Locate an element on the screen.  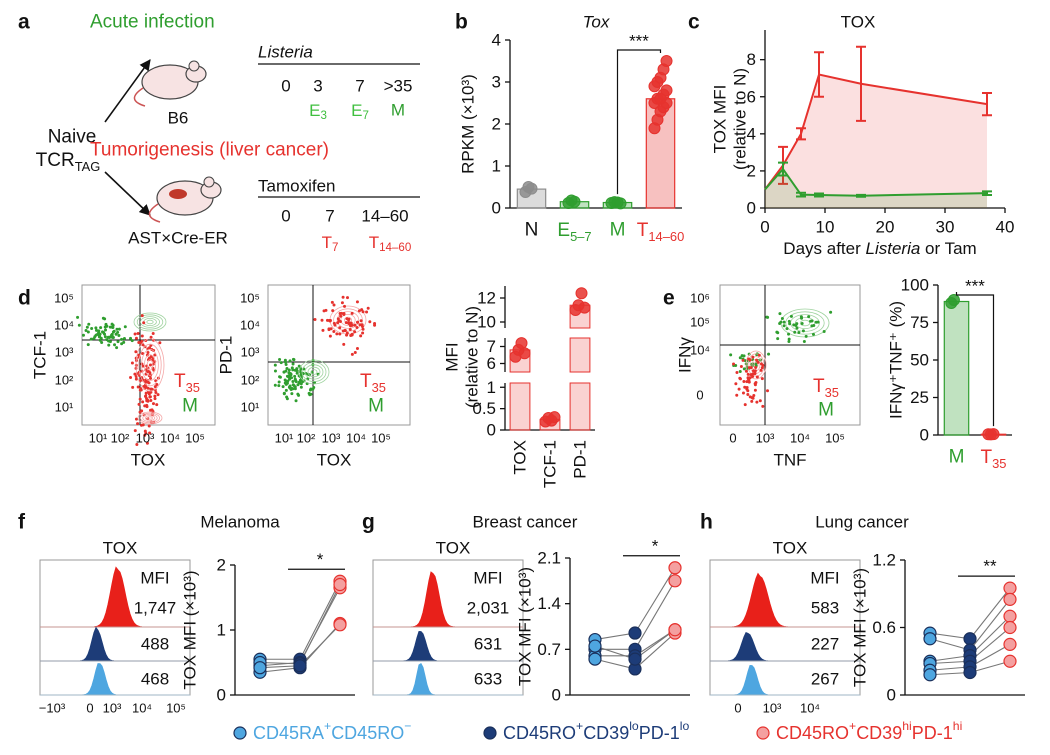
y-tick-label: 2 is located at coordinates (751, 170).